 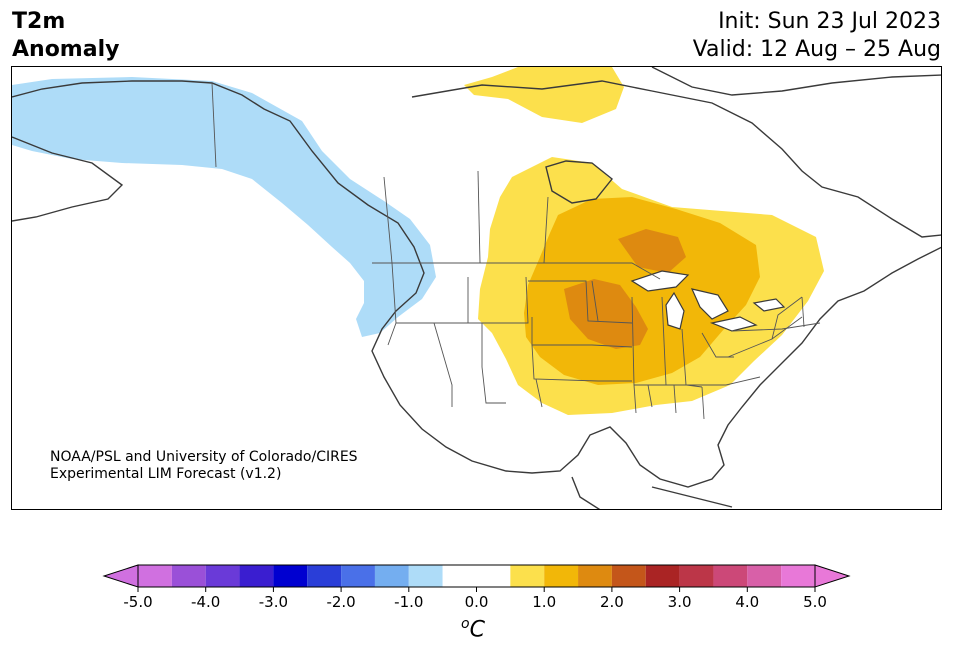 What do you see at coordinates (340, 602) in the screenshot?
I see `colorbar-tick-label: -2.0` at bounding box center [340, 602].